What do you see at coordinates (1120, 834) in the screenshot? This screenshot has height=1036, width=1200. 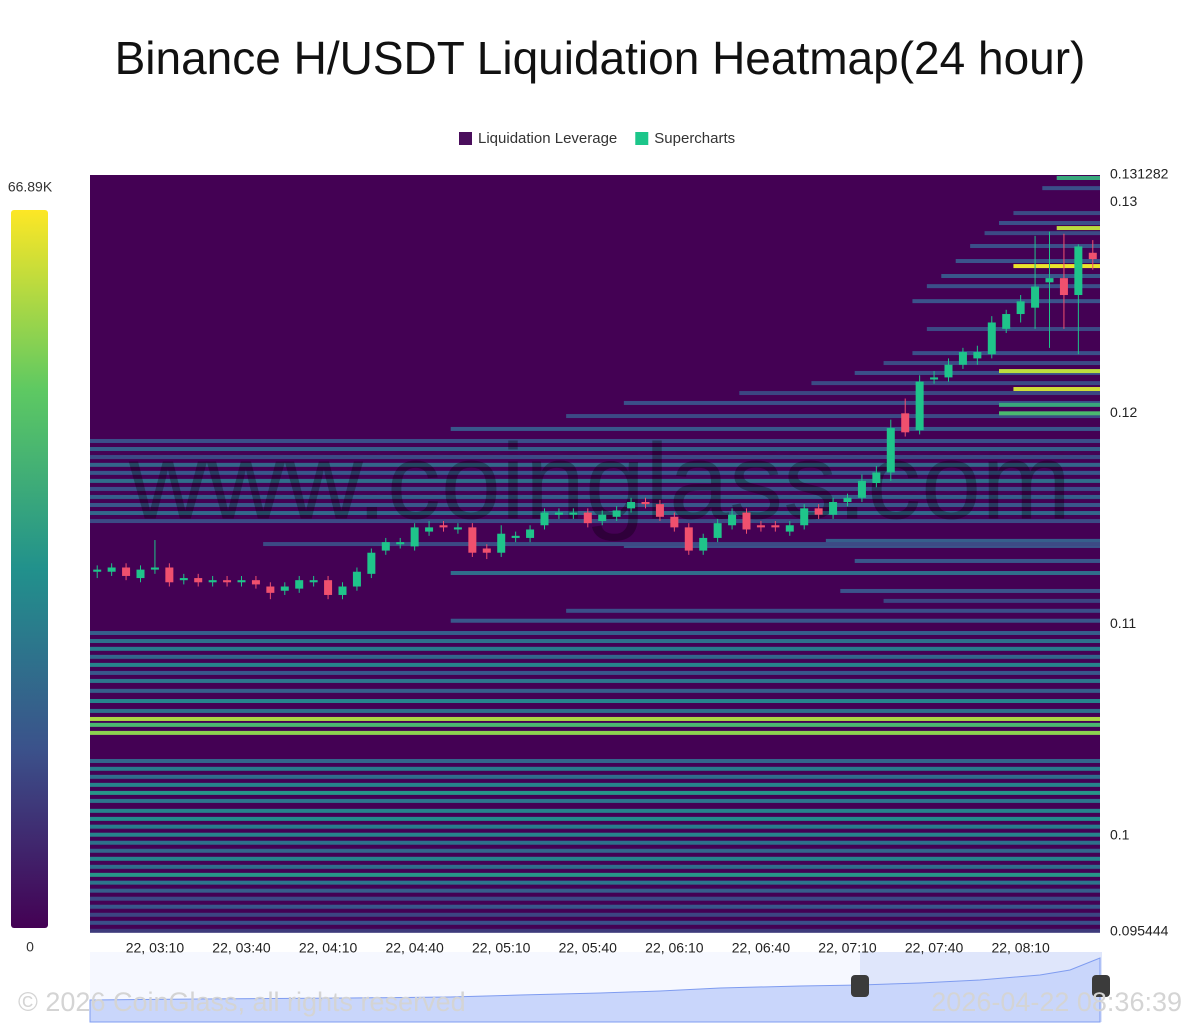 I see `y-tick-label: 0.1` at bounding box center [1120, 834].